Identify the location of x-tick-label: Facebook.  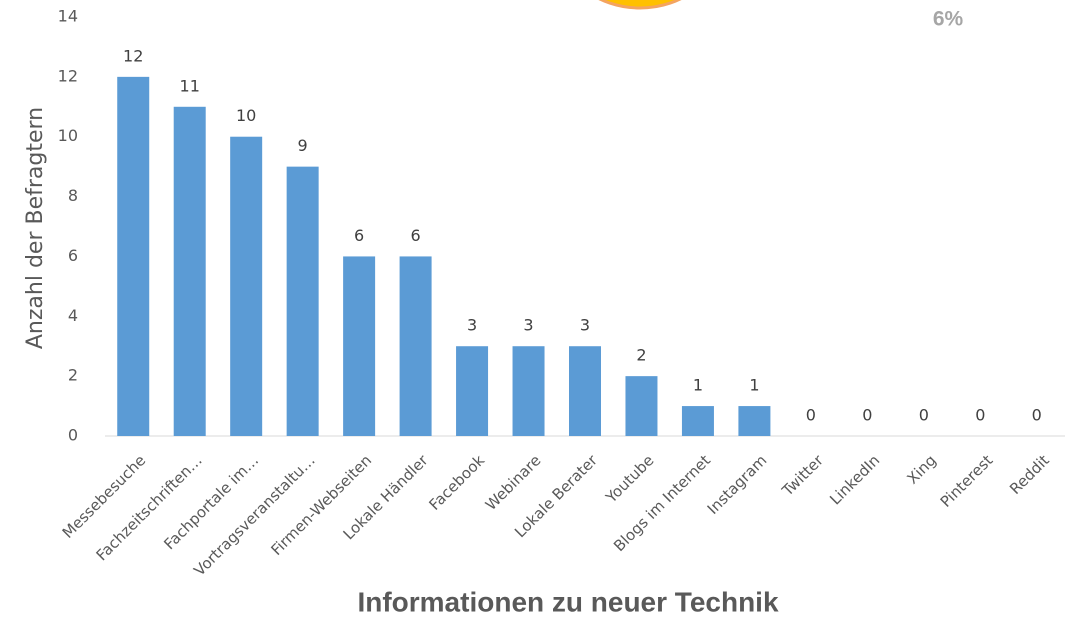
(457, 482).